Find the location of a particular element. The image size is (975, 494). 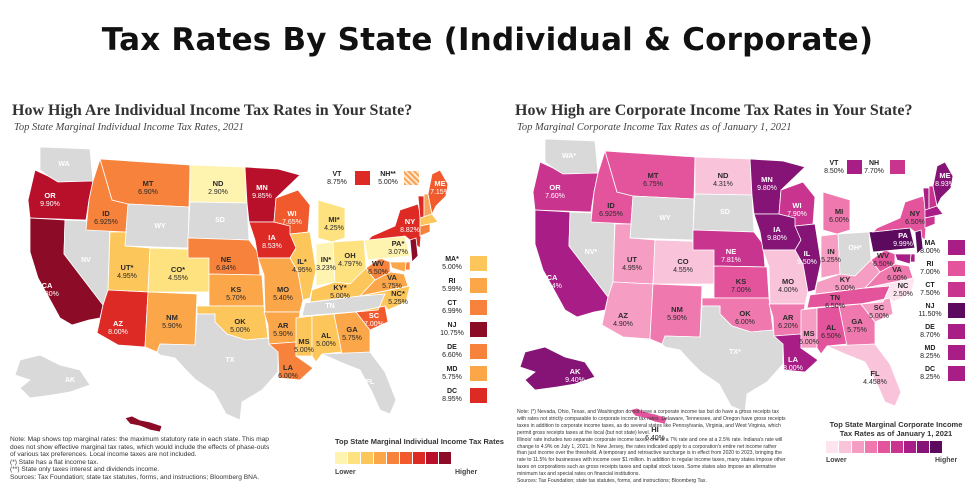

state-label-ok: OK is located at coordinates (240, 321).